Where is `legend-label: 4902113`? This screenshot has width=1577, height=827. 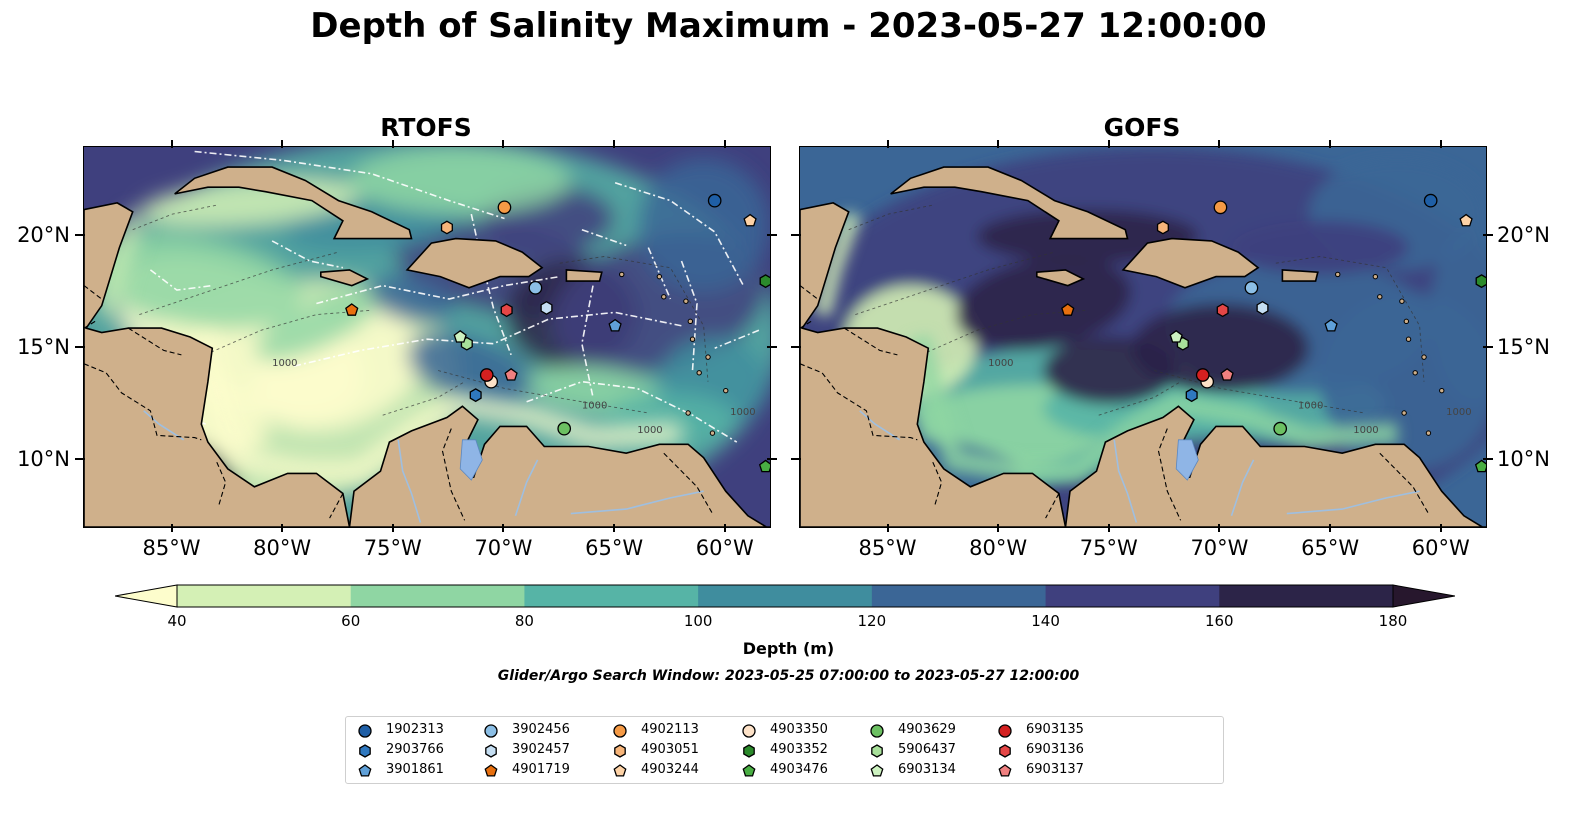 legend-label: 4902113 is located at coordinates (670, 729).